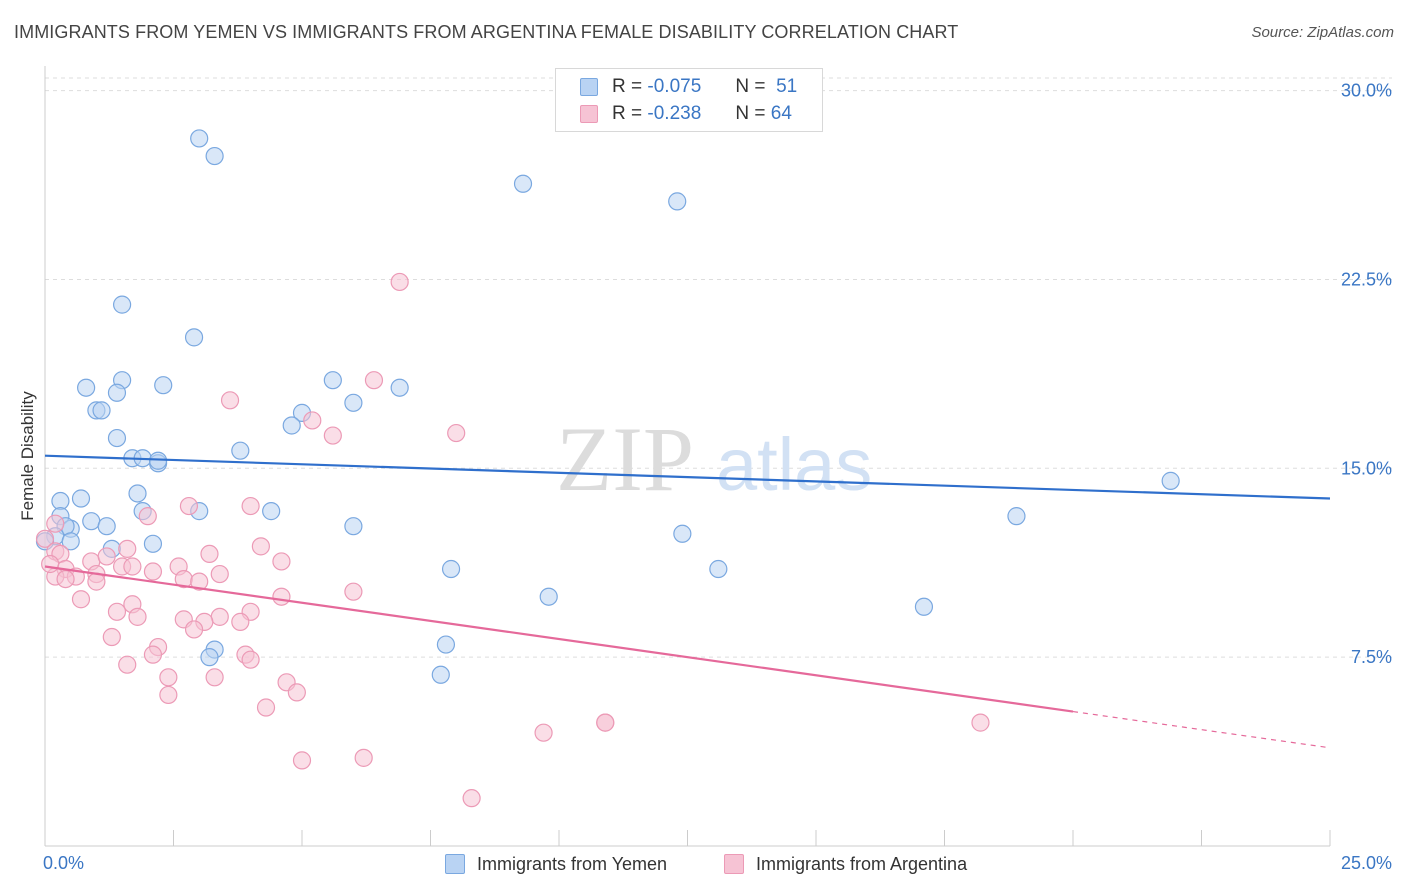  Describe the element at coordinates (674, 86) in the screenshot. I see `yemen-r-value: -0.075` at that location.